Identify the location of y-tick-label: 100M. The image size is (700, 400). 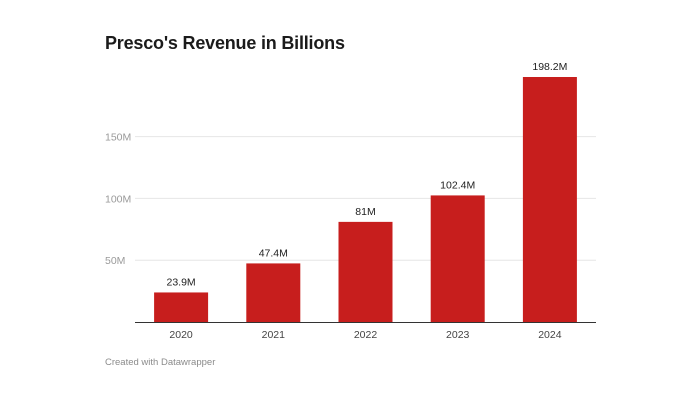
(118, 199).